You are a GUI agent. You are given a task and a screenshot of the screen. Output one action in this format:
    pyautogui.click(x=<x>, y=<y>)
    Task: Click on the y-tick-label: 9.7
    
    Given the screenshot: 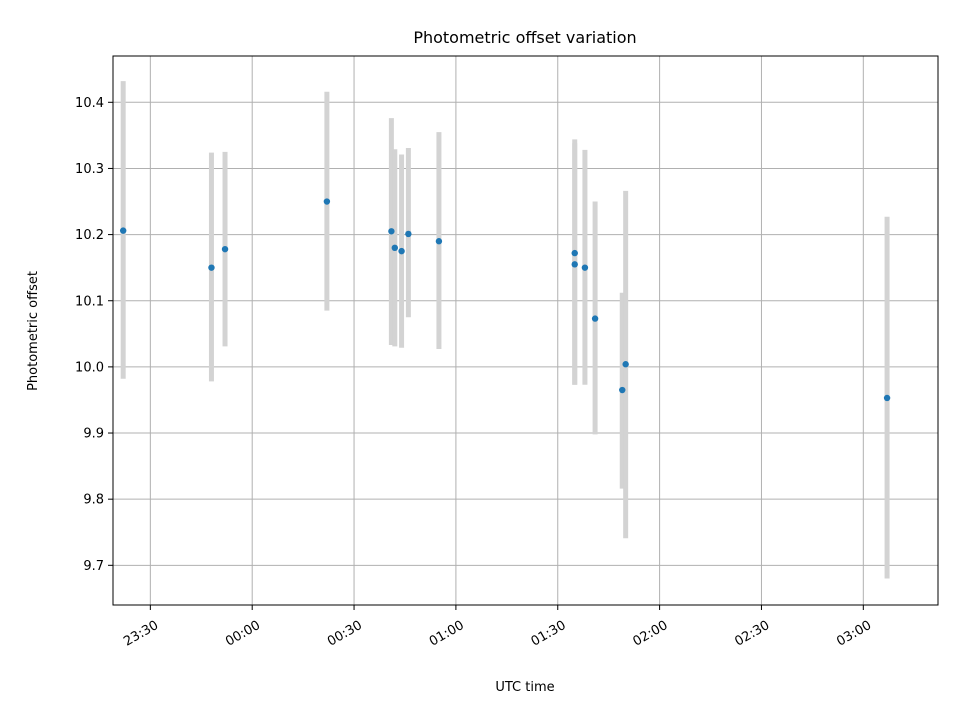 What is the action you would take?
    pyautogui.click(x=93, y=566)
    